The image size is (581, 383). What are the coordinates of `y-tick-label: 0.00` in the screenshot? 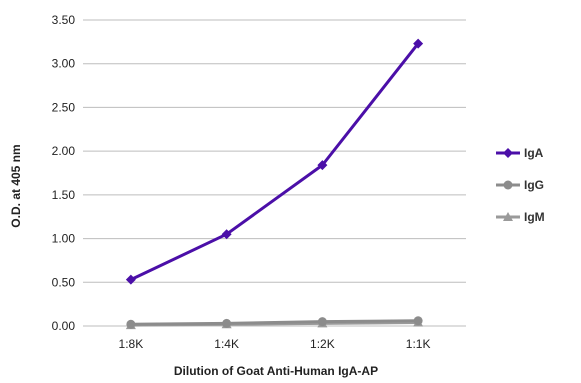 It's located at (64, 326).